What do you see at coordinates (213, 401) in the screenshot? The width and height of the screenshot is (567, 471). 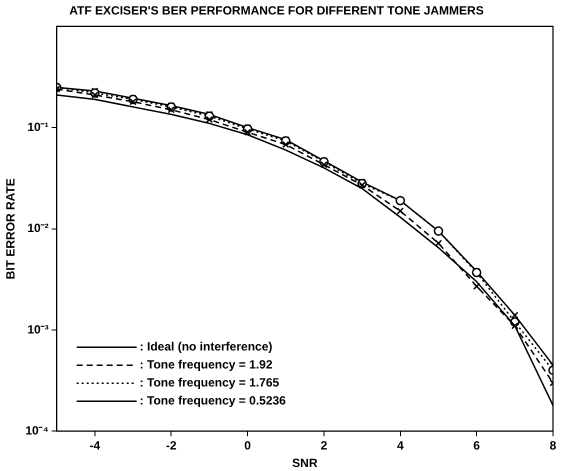 I see `legend-label: : Tone frequency = 0.5236` at bounding box center [213, 401].